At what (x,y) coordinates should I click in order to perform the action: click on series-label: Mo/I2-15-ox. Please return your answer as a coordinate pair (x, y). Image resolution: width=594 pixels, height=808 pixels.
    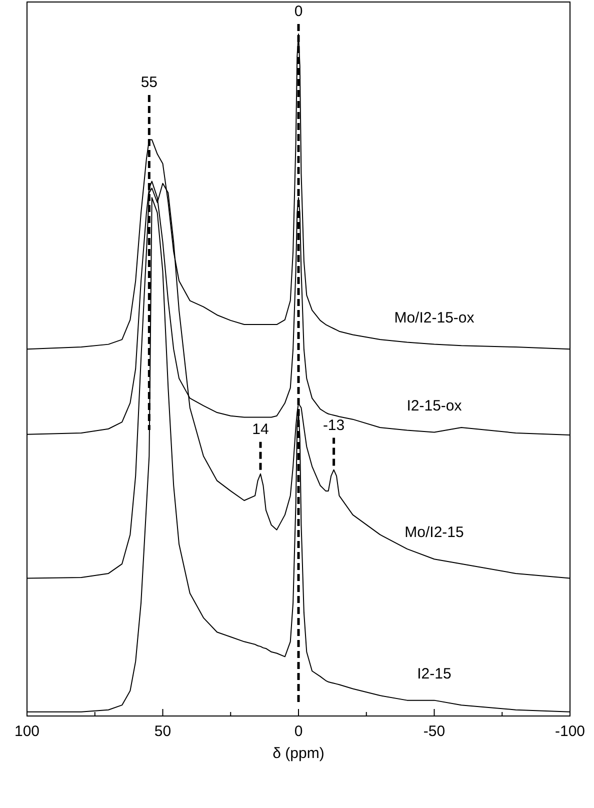
    Looking at the image, I should click on (434, 317).